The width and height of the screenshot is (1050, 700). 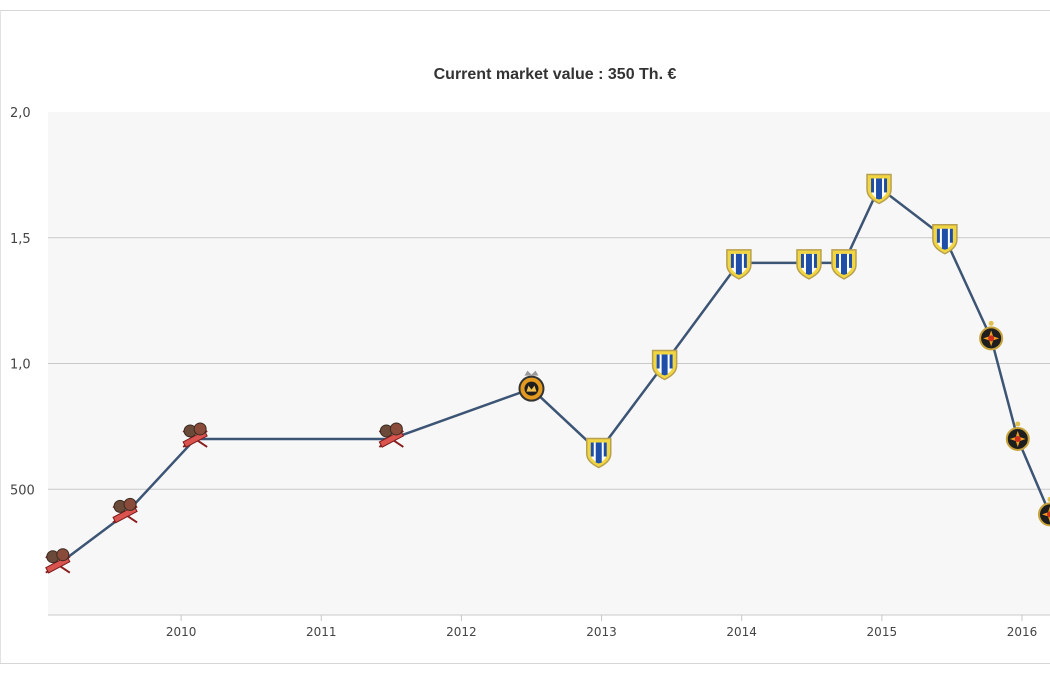 What do you see at coordinates (321, 632) in the screenshot?
I see `x-tick-label: 2011` at bounding box center [321, 632].